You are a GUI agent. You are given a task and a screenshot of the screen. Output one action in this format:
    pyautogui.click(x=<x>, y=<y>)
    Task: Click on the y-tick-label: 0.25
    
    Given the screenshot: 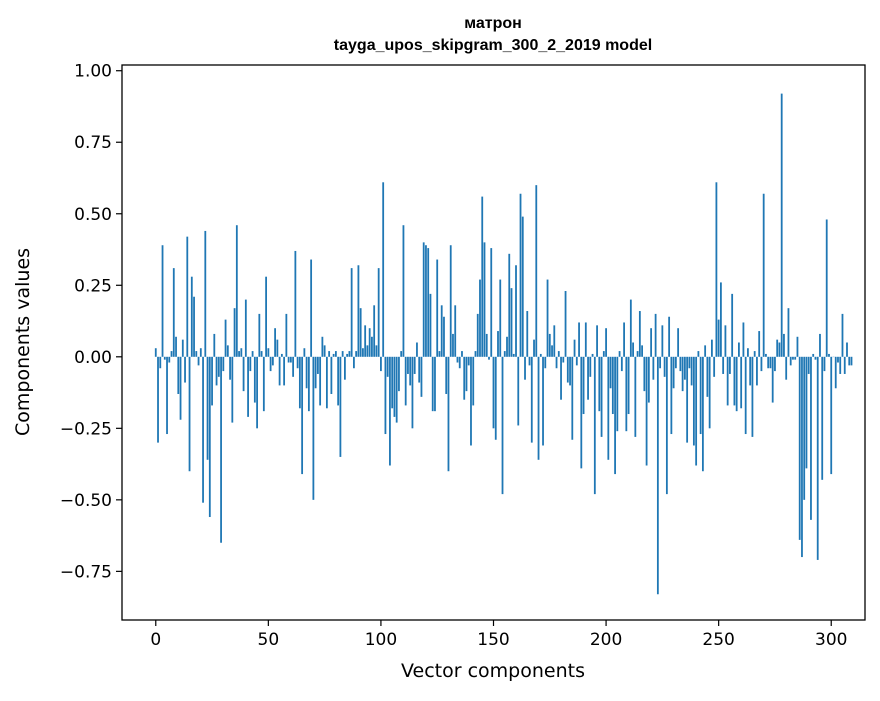 What is the action you would take?
    pyautogui.click(x=93, y=286)
    